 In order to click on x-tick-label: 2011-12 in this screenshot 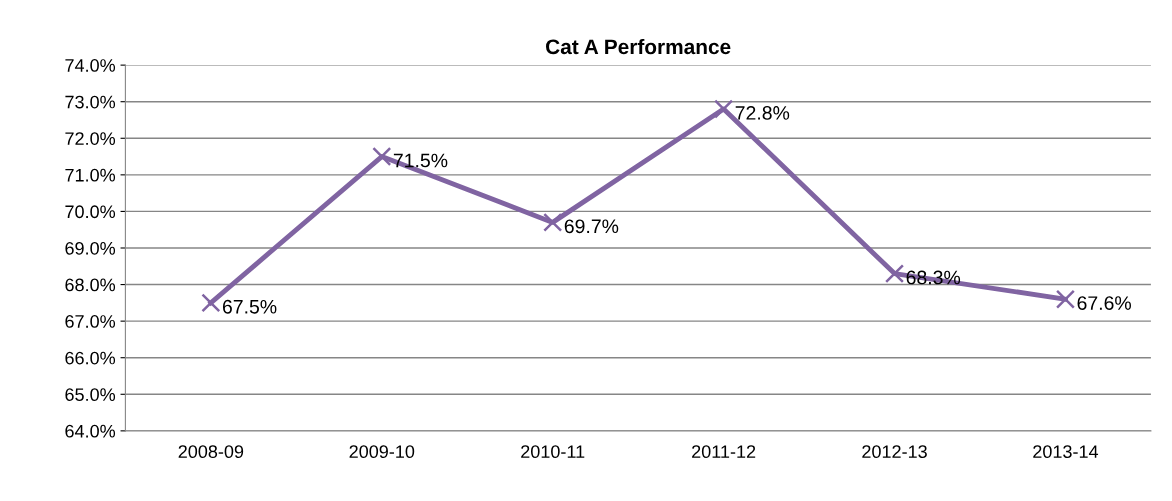, I will do `click(724, 452)`.